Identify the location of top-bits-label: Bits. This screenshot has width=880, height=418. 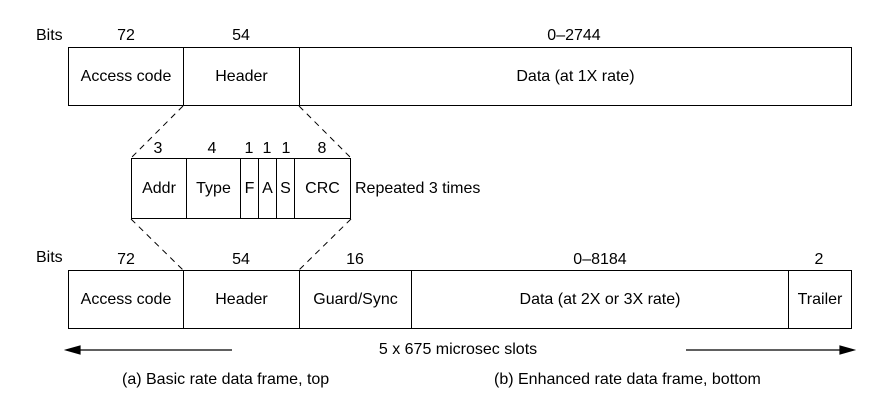
(49, 35).